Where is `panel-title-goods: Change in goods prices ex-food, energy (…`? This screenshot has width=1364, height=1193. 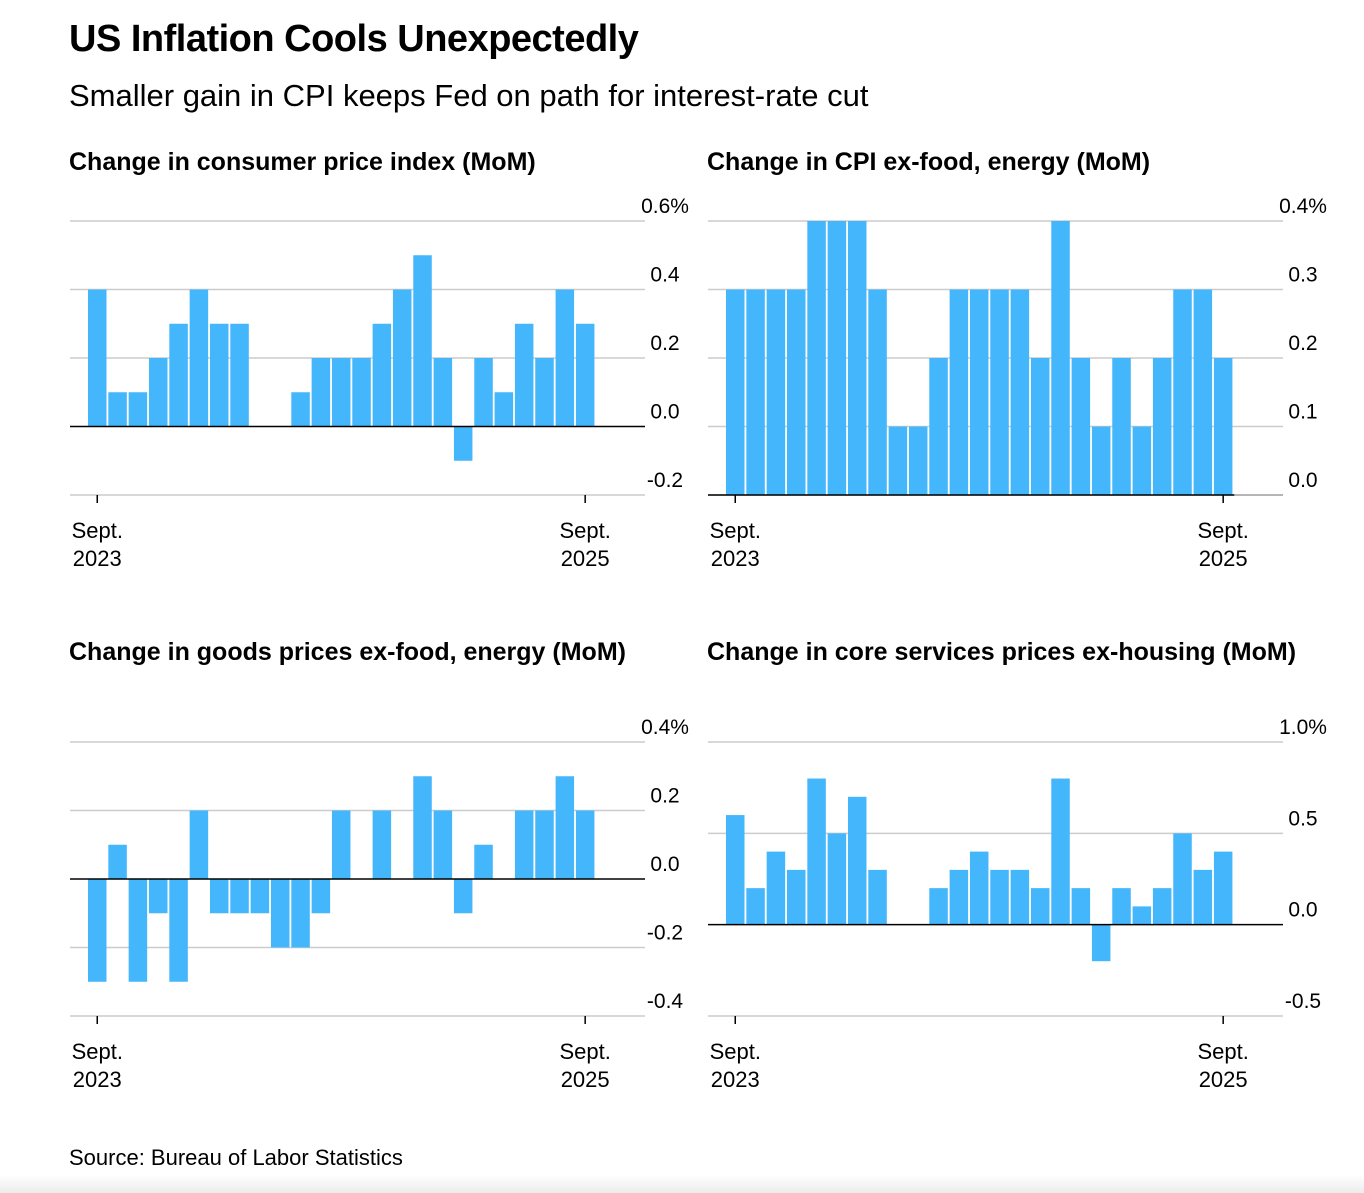 panel-title-goods: Change in goods prices ex-food, energy (… is located at coordinates (347, 652).